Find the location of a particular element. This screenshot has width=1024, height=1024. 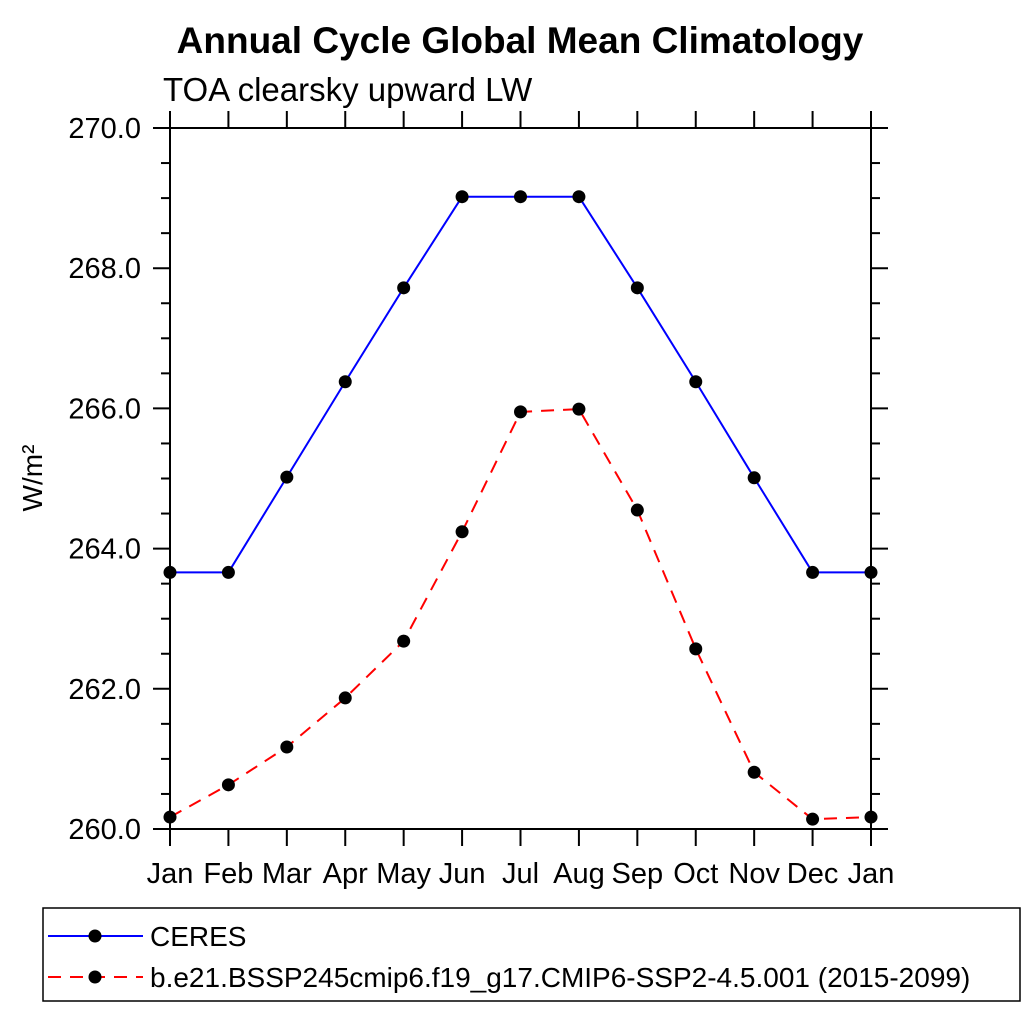

x-tick-label: Dec is located at coordinates (813, 874).